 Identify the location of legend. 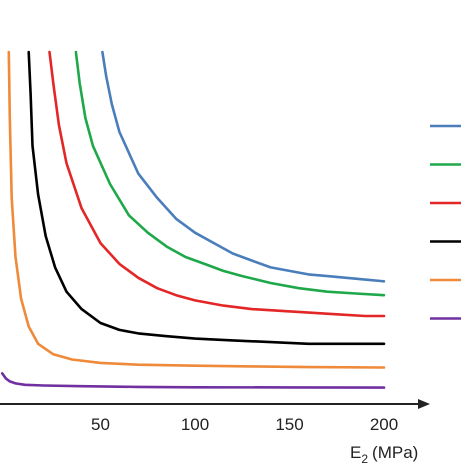
(445, 222).